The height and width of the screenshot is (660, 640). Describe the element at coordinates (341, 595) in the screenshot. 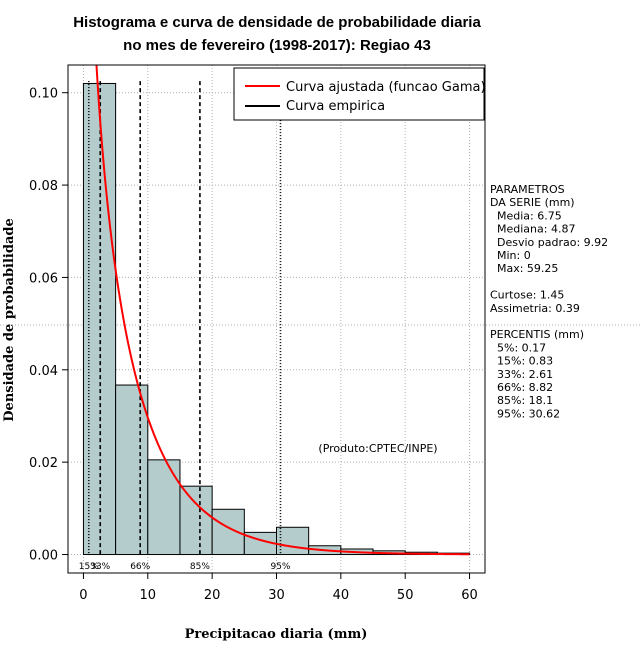

I see `x-tick-label-4: 40` at that location.